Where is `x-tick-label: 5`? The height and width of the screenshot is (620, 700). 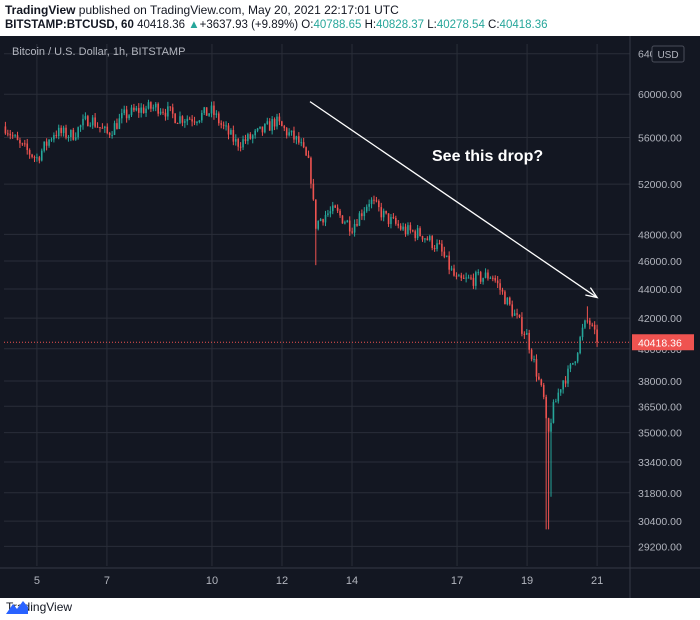 x-tick-label: 5 is located at coordinates (37, 581).